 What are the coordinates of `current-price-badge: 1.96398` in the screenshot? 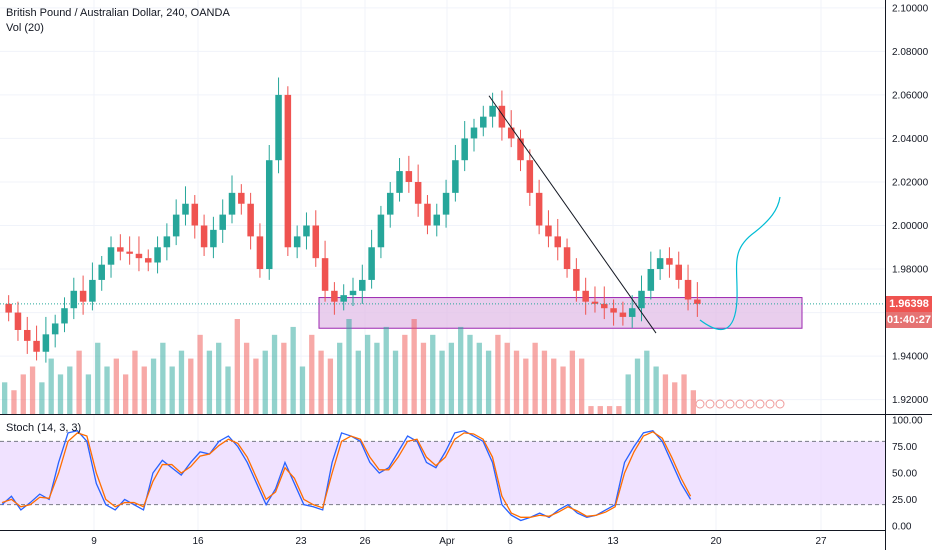 It's located at (909, 303).